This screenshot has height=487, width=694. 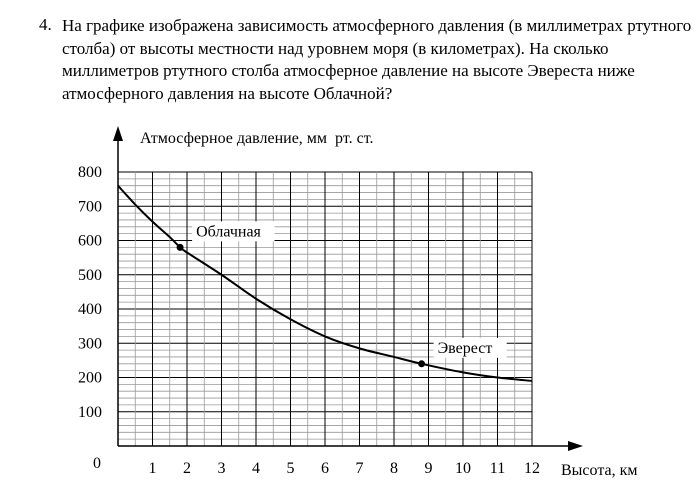 I want to click on y-tick-label: 700, so click(x=90, y=206).